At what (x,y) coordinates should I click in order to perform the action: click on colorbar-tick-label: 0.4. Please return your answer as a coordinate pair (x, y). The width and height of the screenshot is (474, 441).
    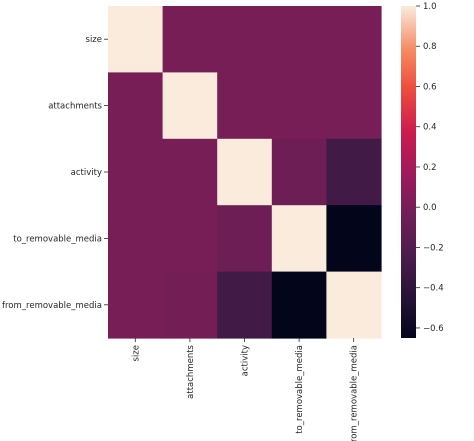
    Looking at the image, I should click on (430, 128).